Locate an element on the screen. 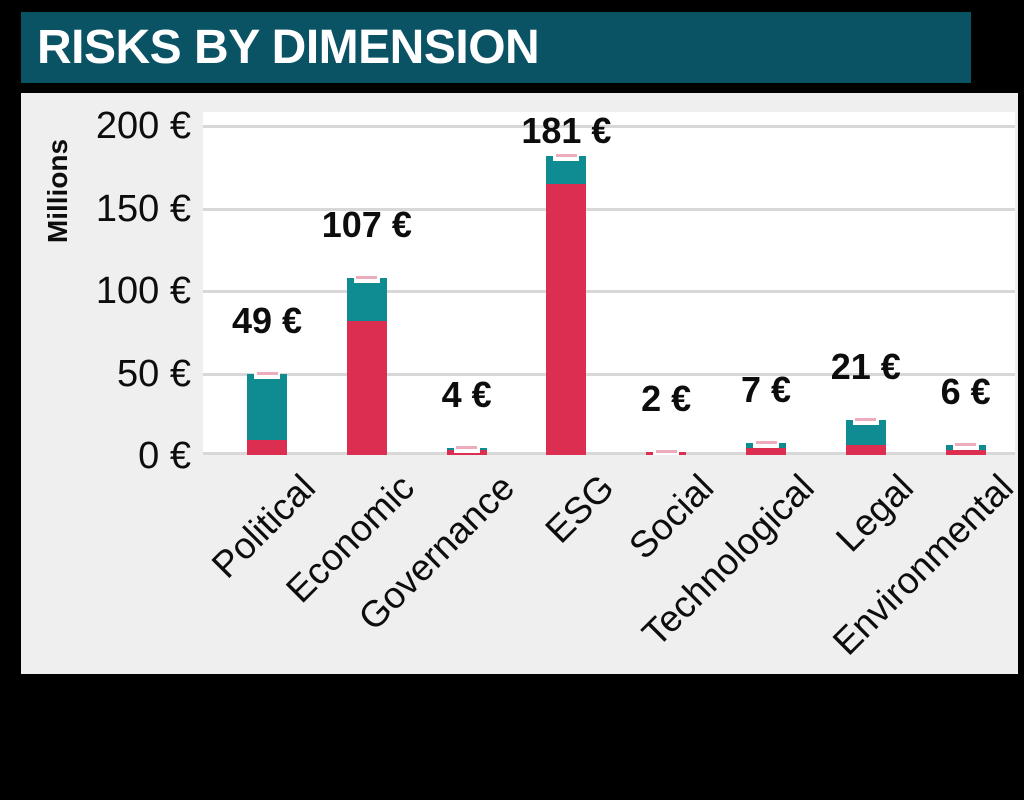 This screenshot has width=1024, height=800. value-label-environmental: 6 € is located at coordinates (965, 392).